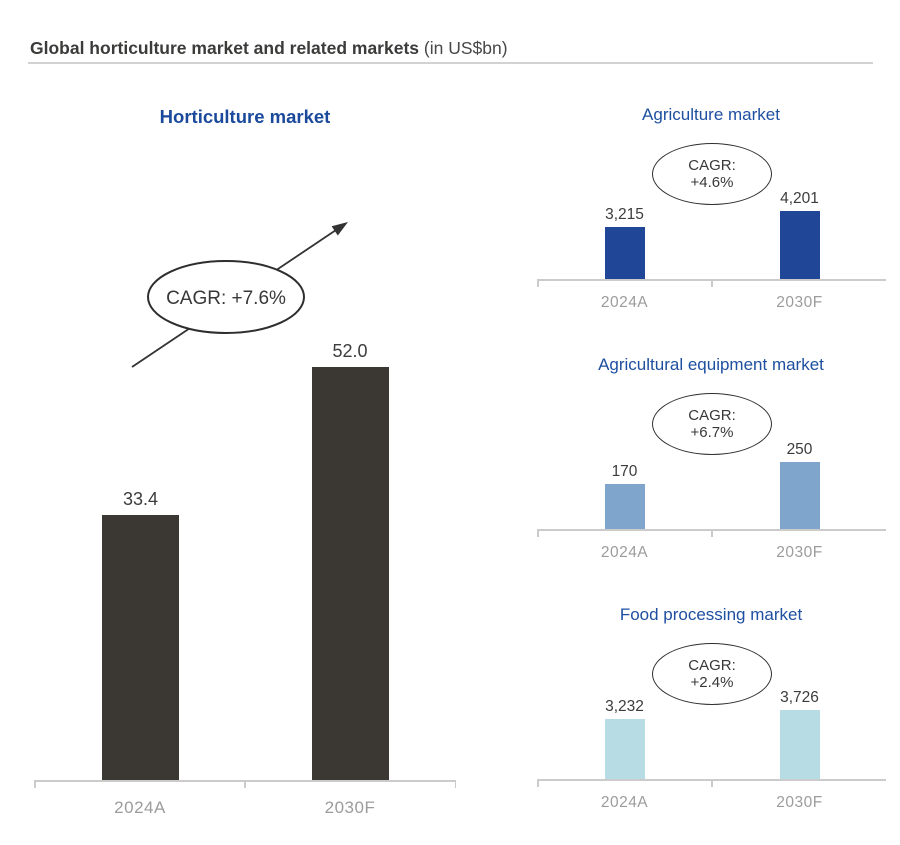 Image resolution: width=900 pixels, height=845 pixels. Describe the element at coordinates (140, 498) in the screenshot. I see `value-label-2024a: 33.4` at that location.